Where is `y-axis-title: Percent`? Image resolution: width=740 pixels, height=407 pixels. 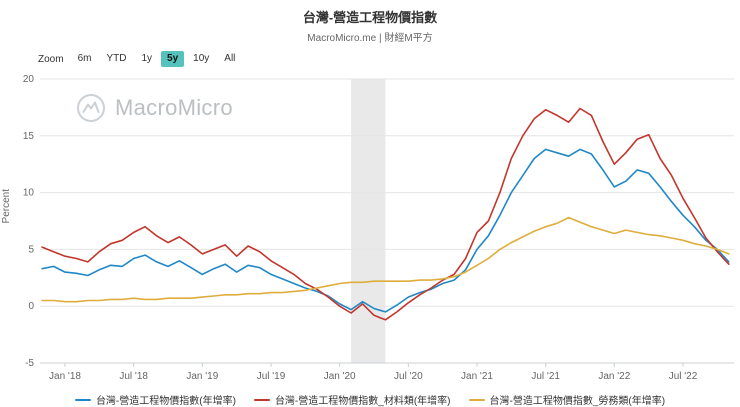
y-axis-title: Percent is located at coordinates (6, 206).